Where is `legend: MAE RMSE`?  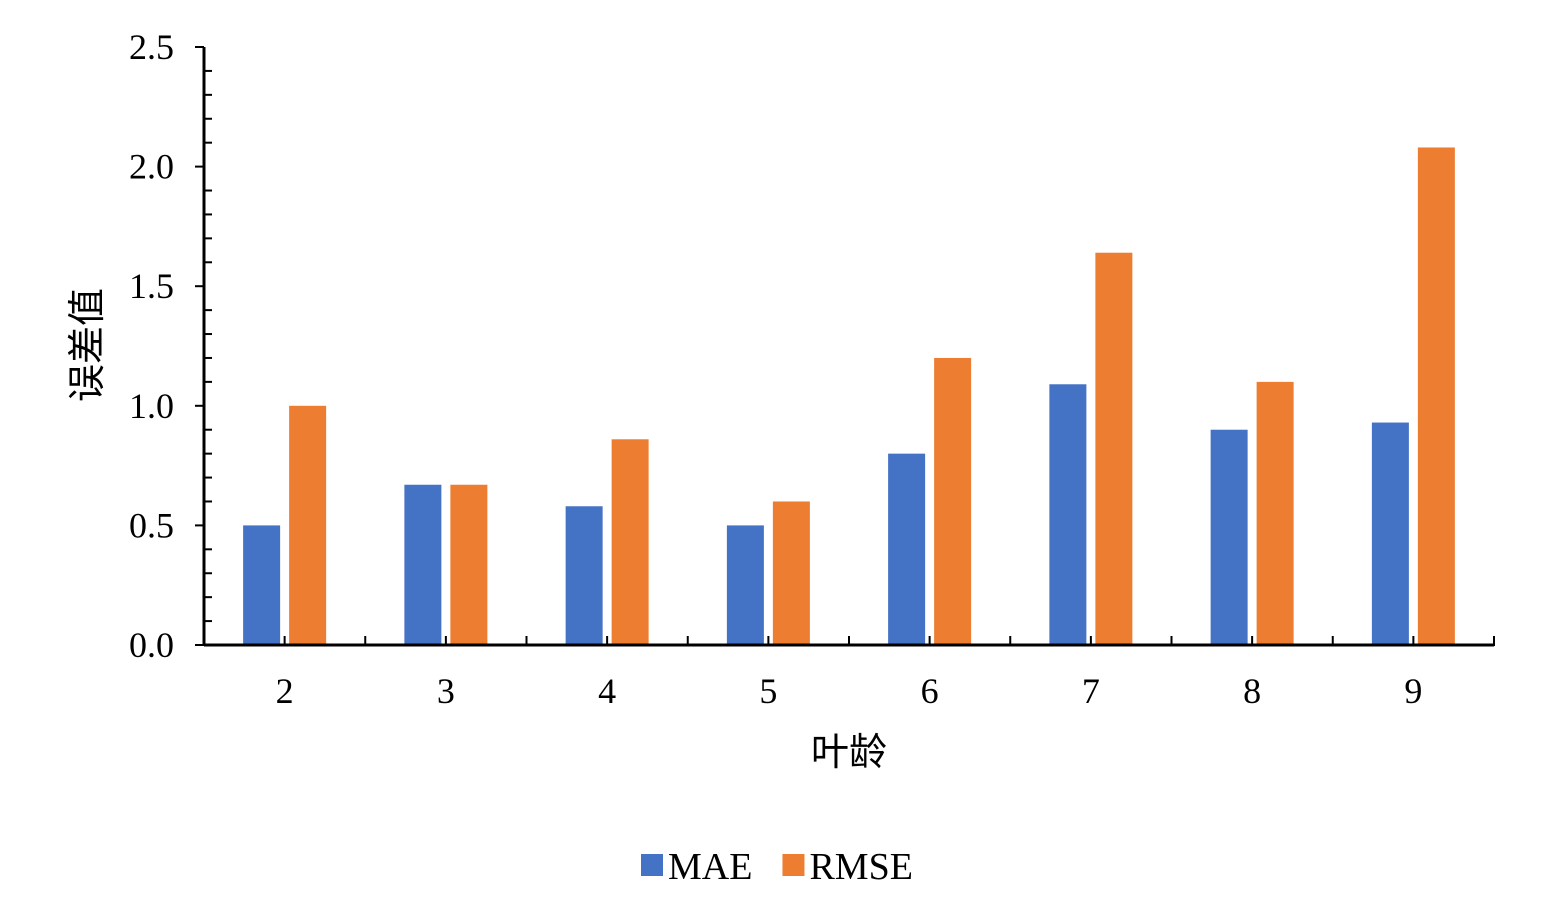 legend: MAE RMSE is located at coordinates (777, 867).